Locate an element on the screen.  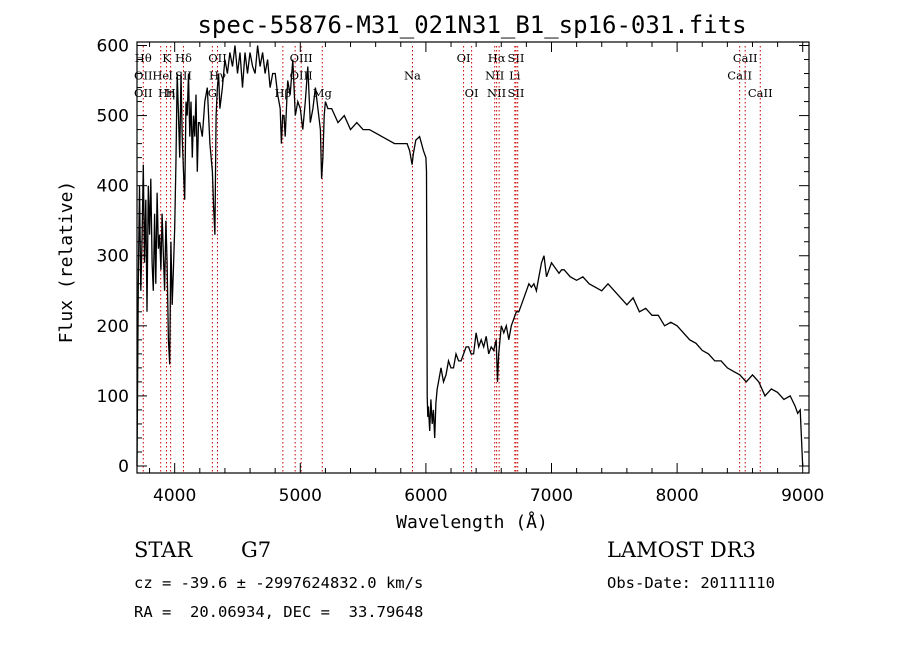
y-tick-label: 300 is located at coordinates (113, 257).